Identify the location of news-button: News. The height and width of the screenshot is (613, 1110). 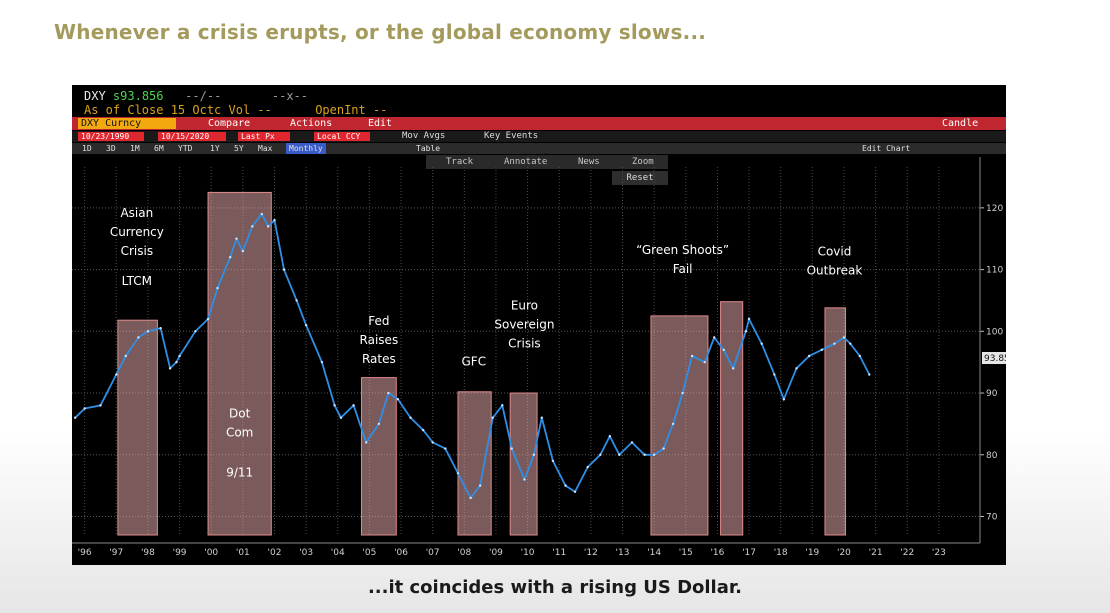
(589, 162).